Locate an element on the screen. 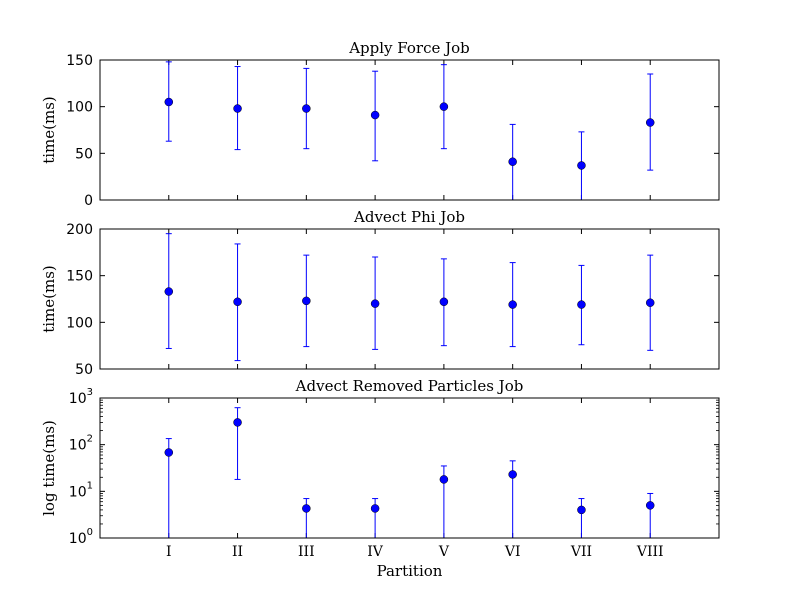  y-tick-label: 102 is located at coordinates (81, 444).